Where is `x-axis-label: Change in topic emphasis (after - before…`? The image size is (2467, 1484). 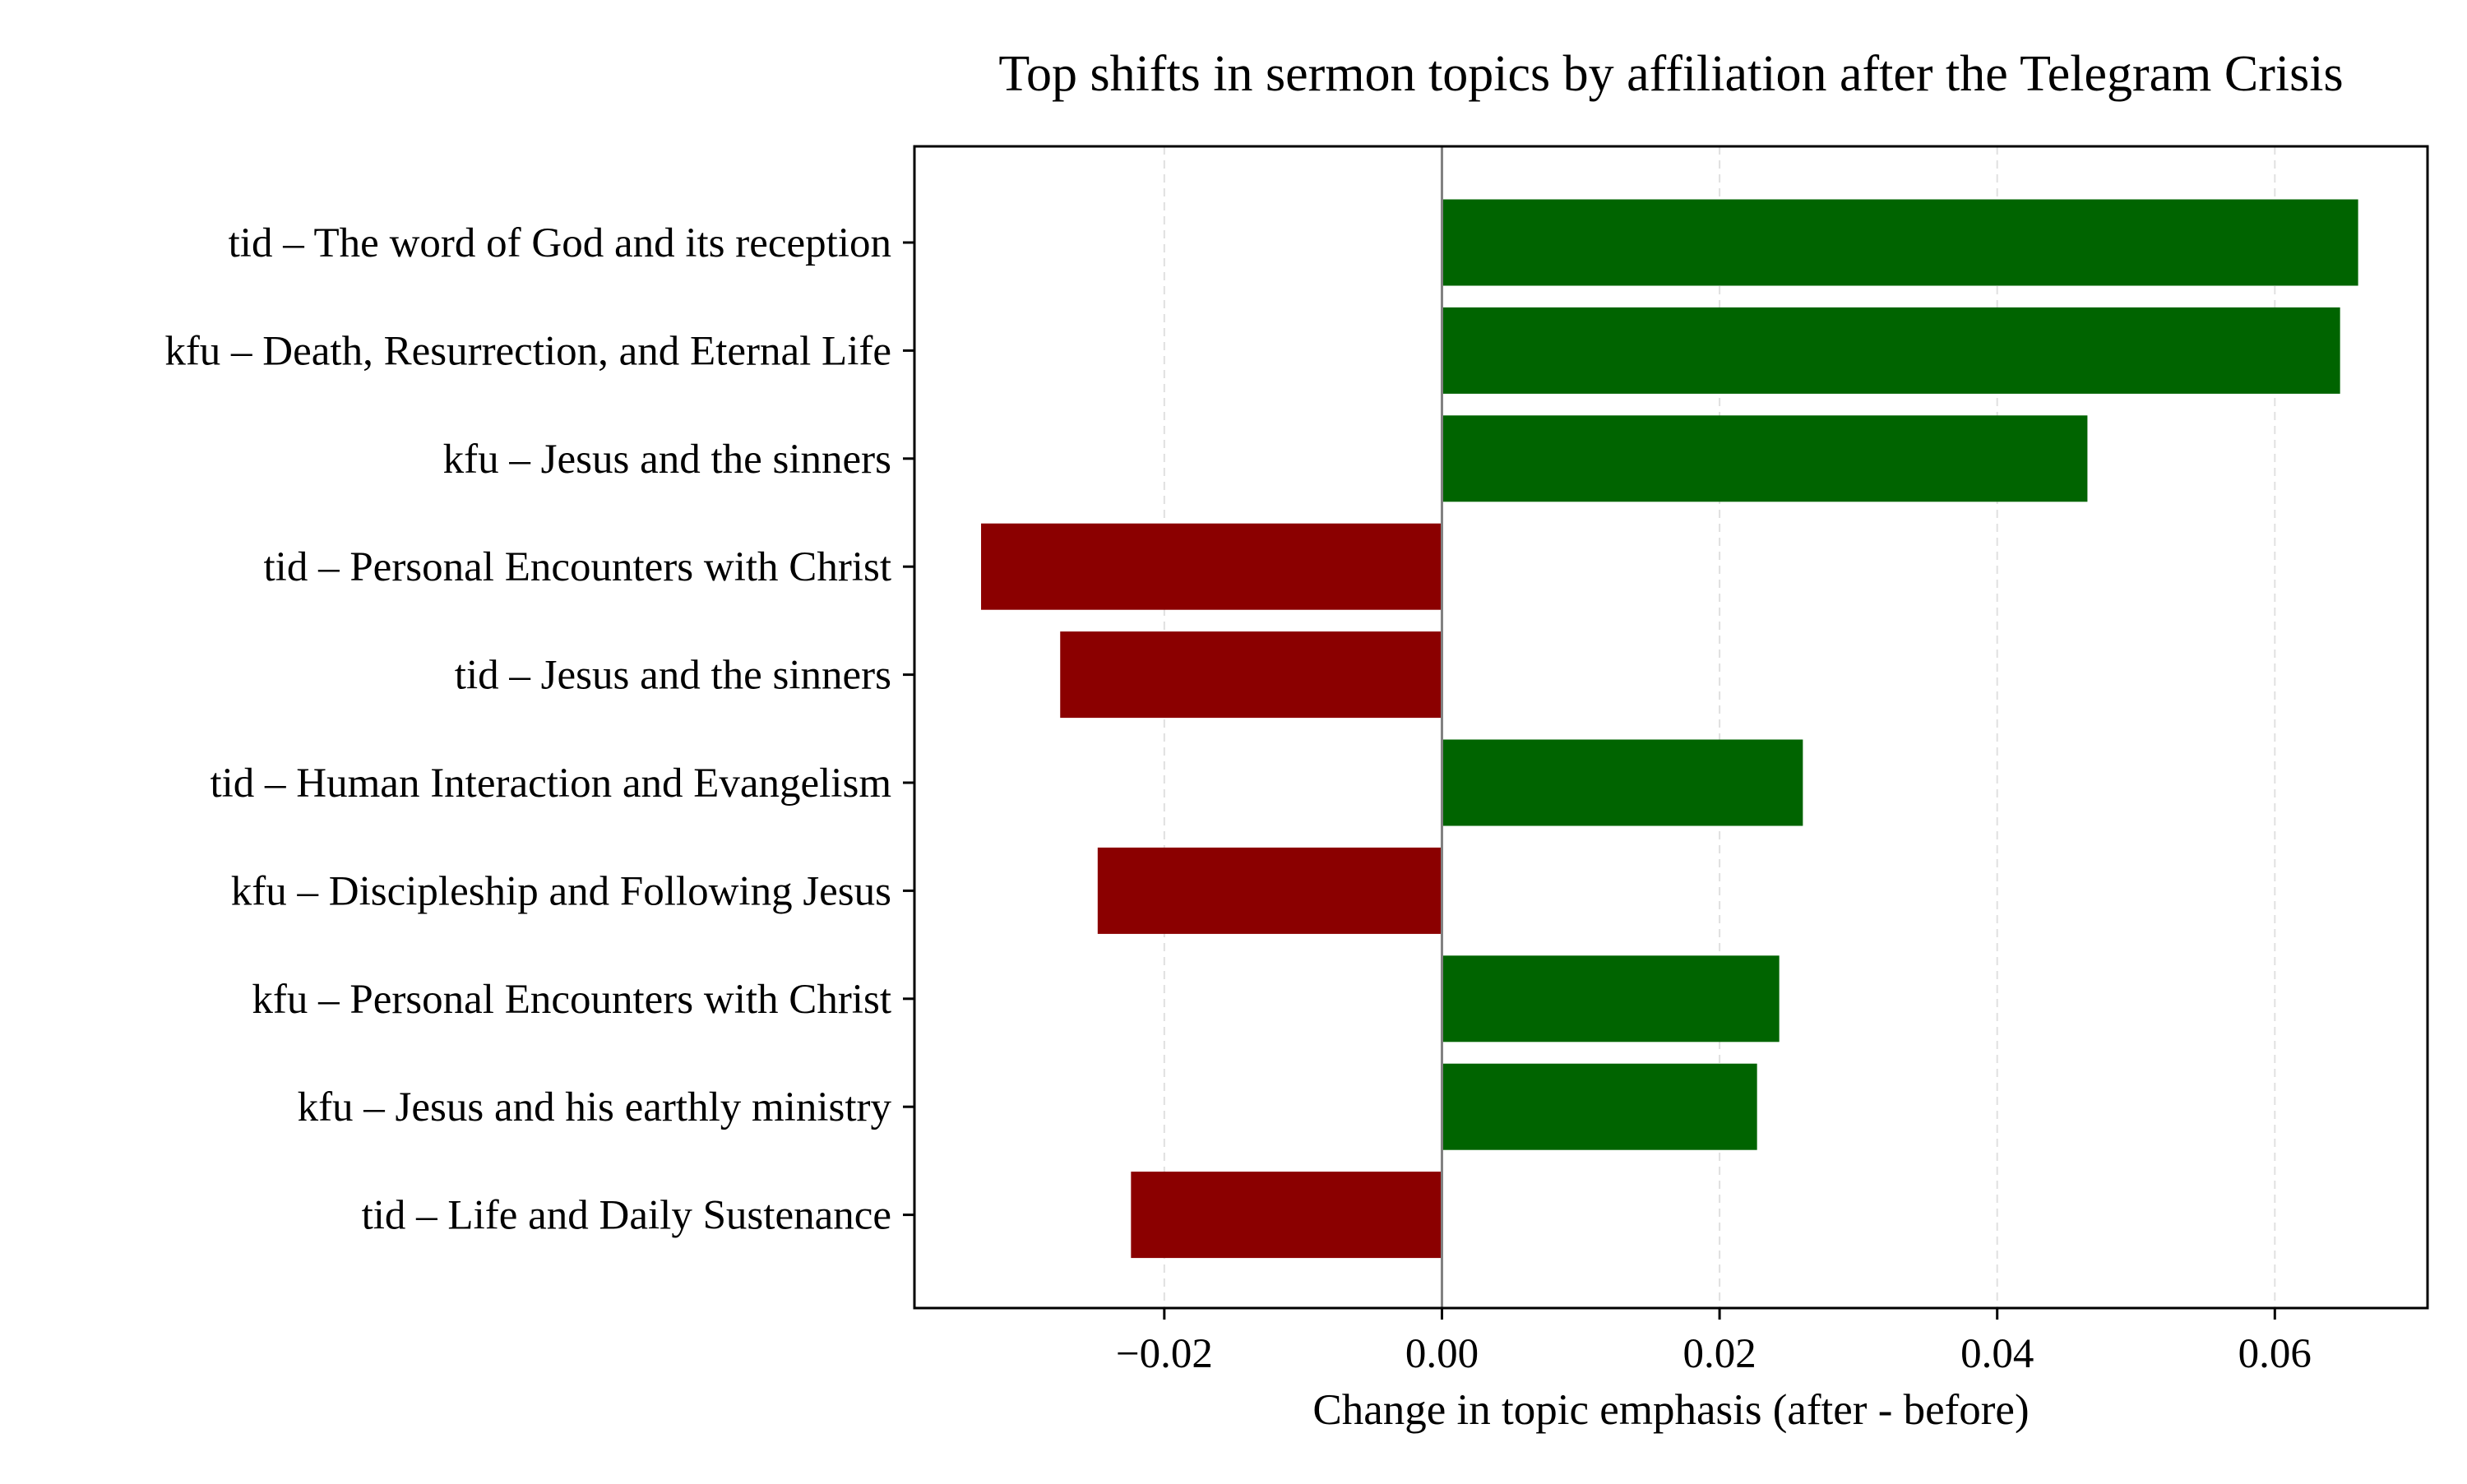
x-axis-label: Change in topic emphasis (after - before… is located at coordinates (1671, 1410).